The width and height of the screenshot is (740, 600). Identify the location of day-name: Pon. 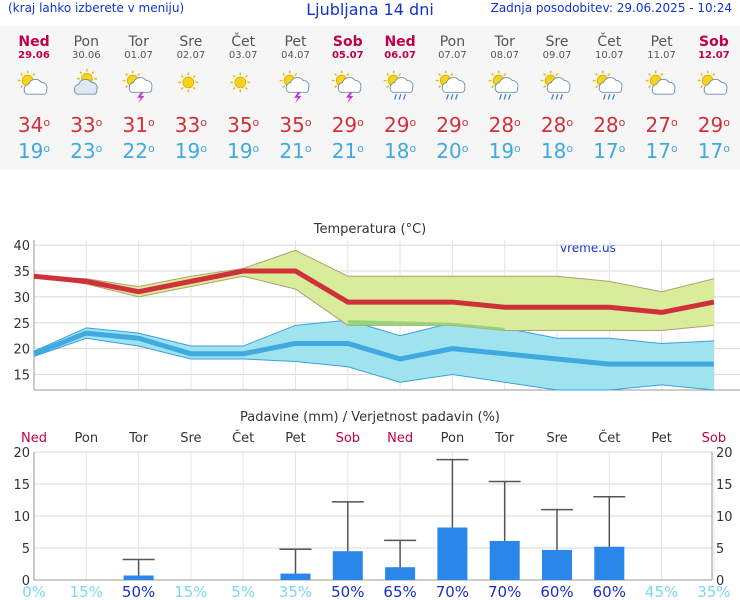
(452, 42).